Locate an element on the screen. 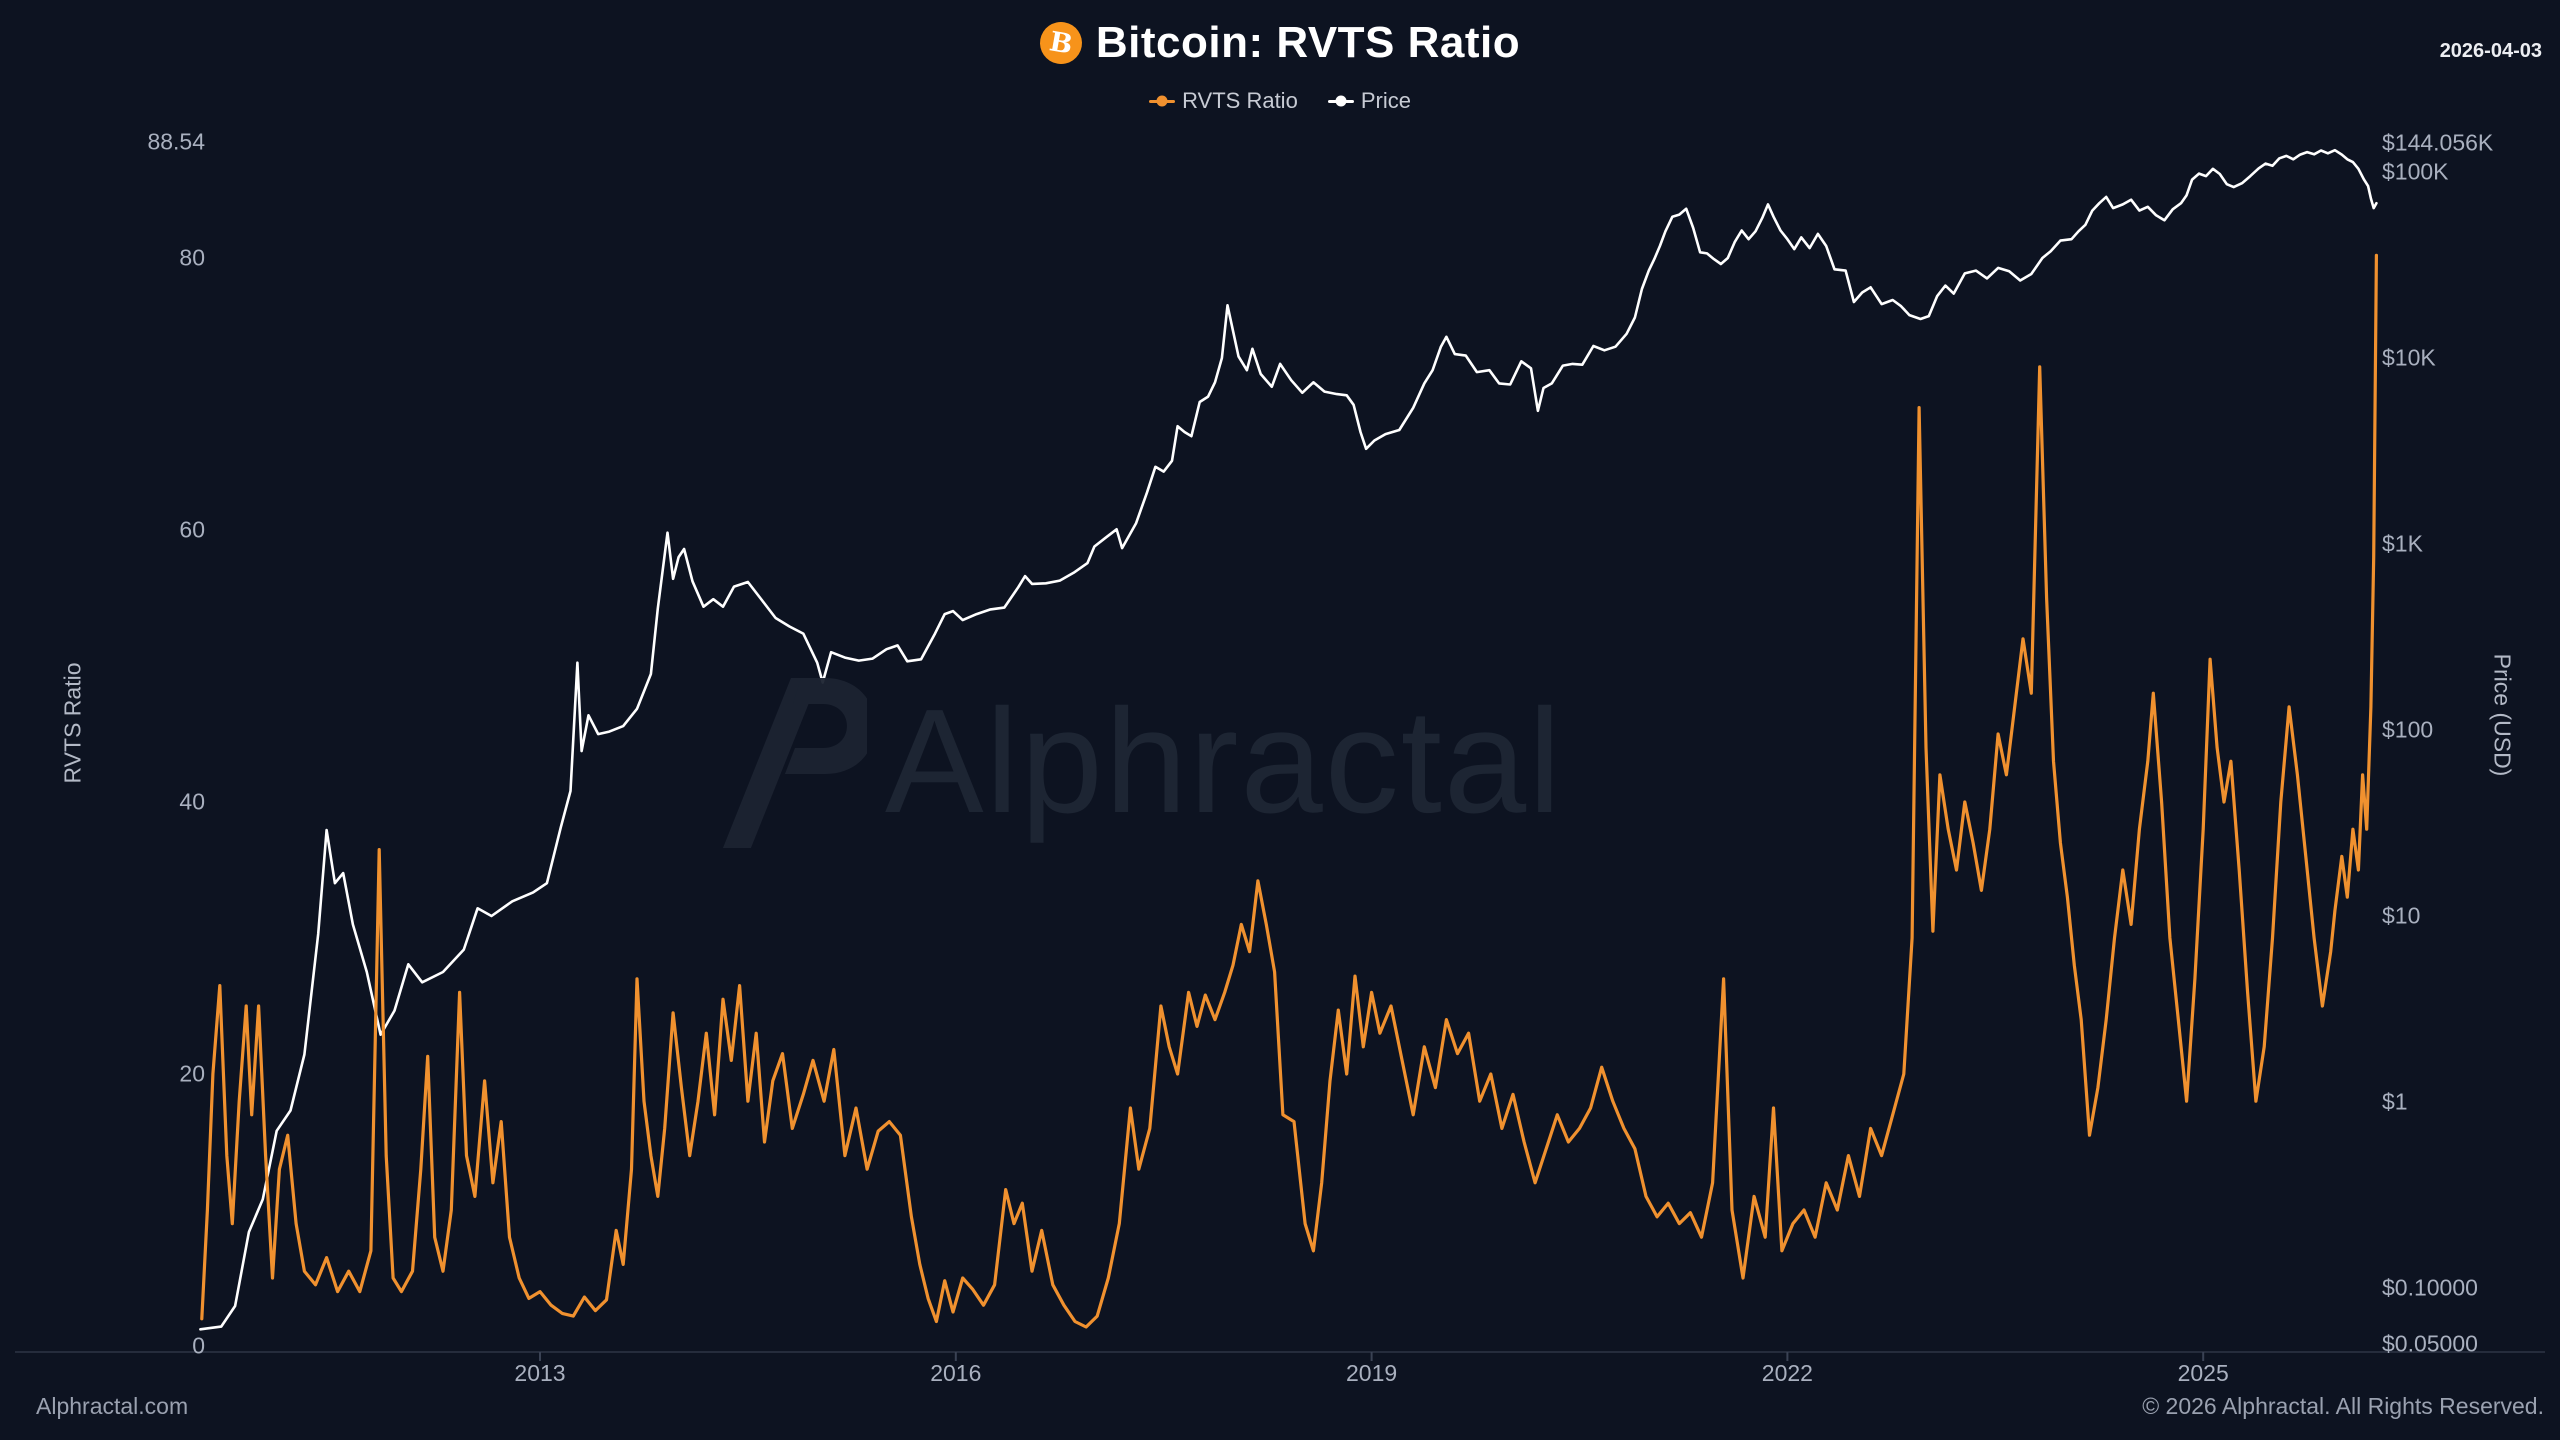  right-axis-tick: $100 is located at coordinates (2408, 729).